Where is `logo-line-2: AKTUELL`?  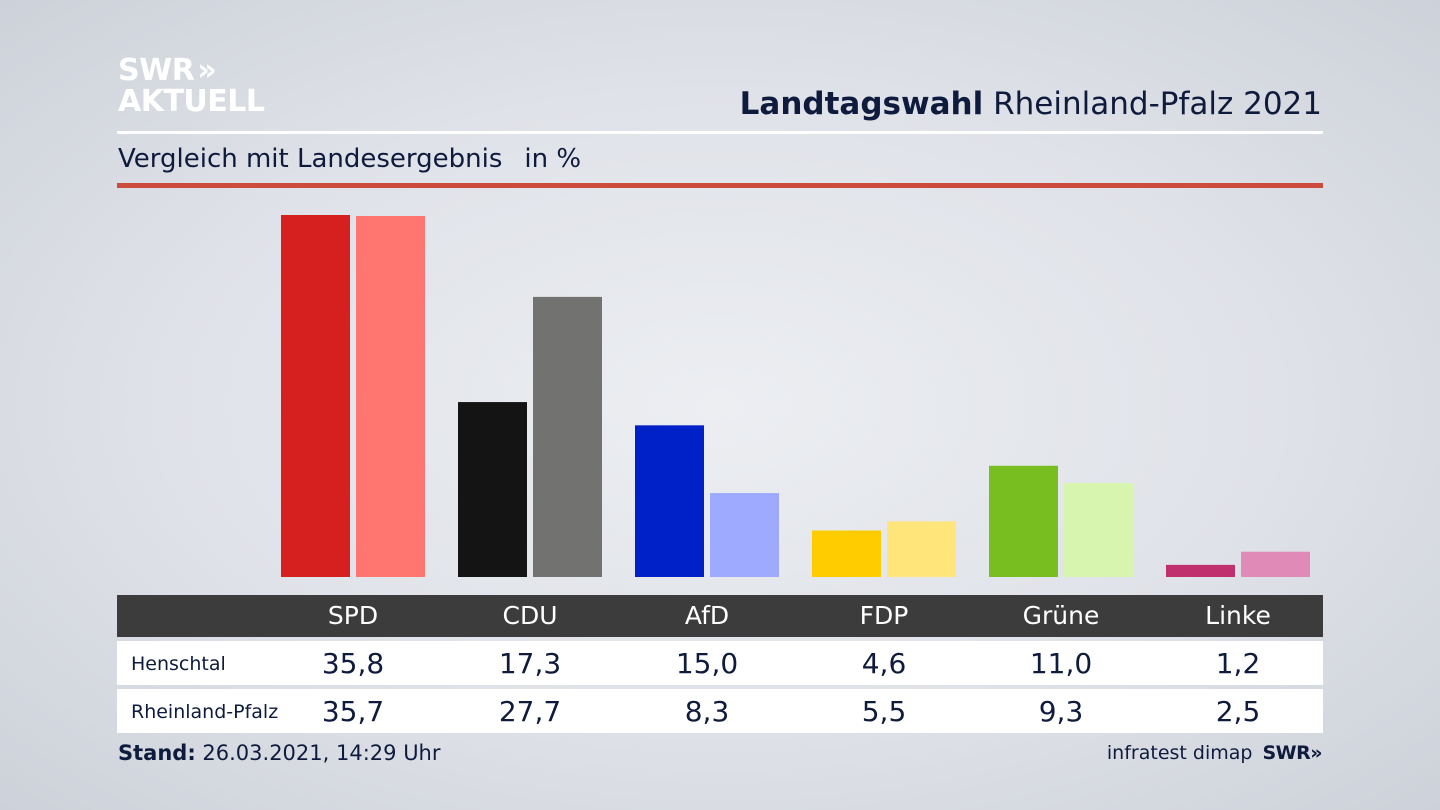
logo-line-2: AKTUELL is located at coordinates (191, 101).